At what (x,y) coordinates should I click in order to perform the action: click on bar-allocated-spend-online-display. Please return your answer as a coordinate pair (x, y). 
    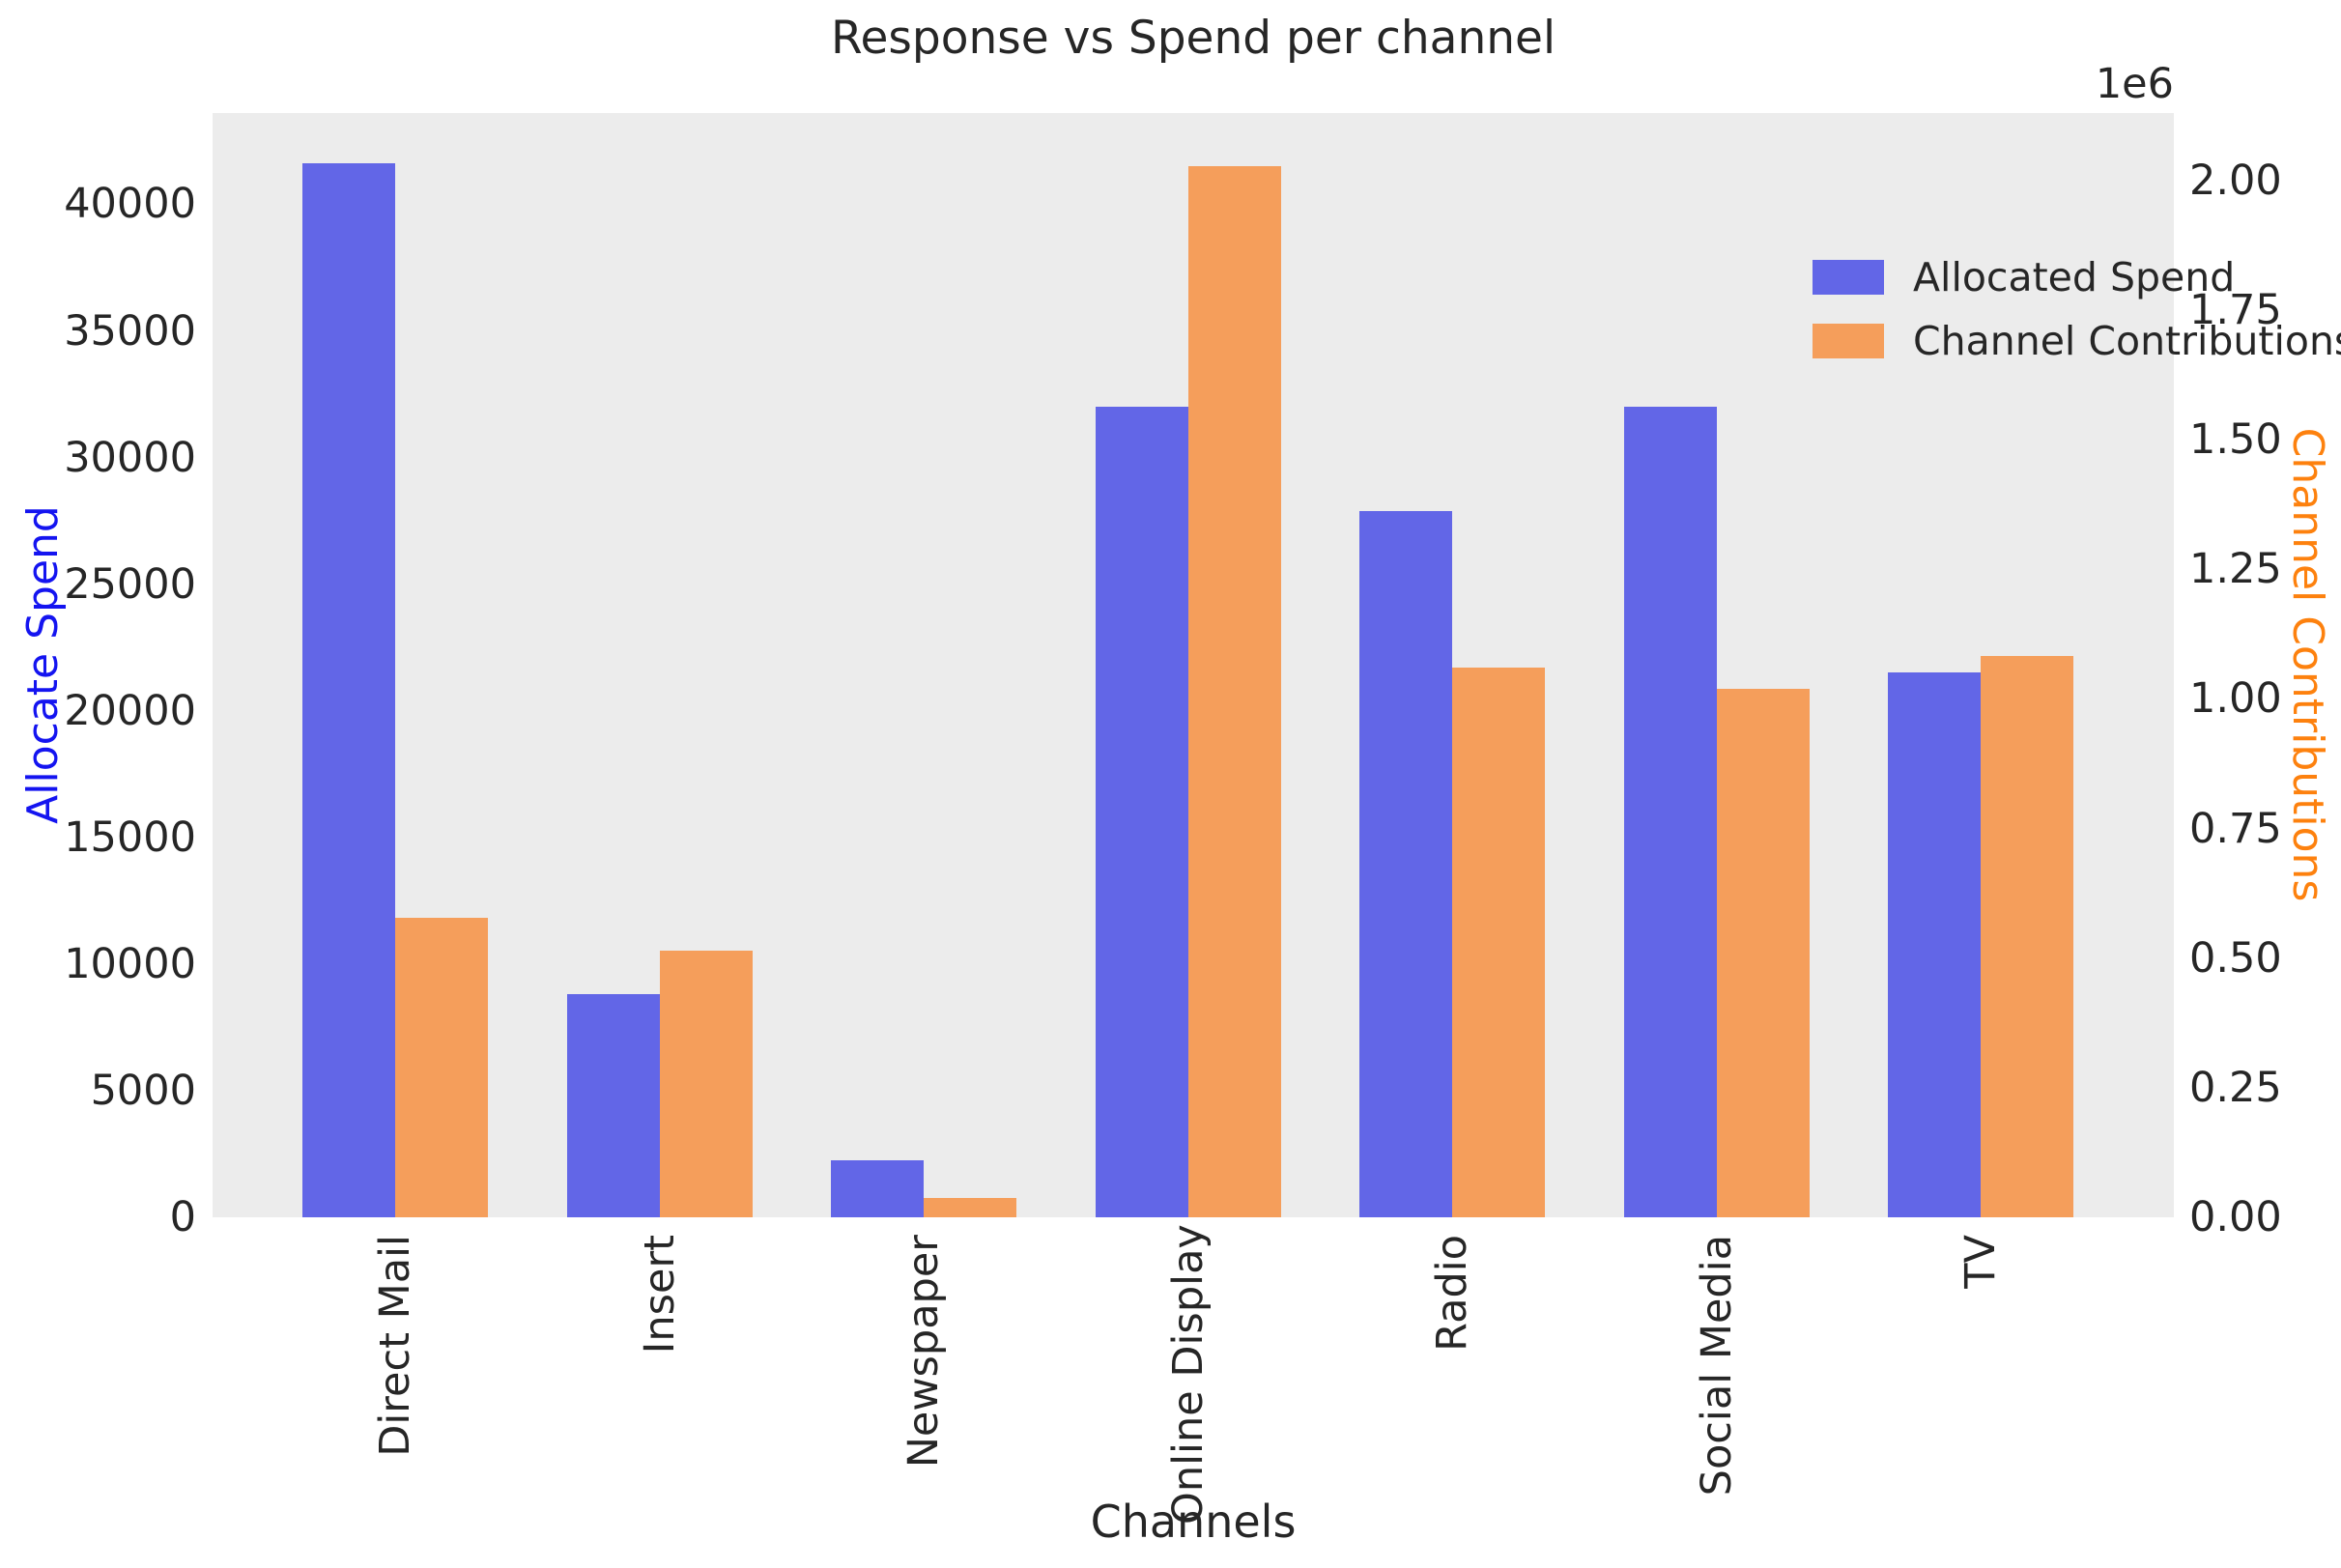
    Looking at the image, I should click on (1142, 812).